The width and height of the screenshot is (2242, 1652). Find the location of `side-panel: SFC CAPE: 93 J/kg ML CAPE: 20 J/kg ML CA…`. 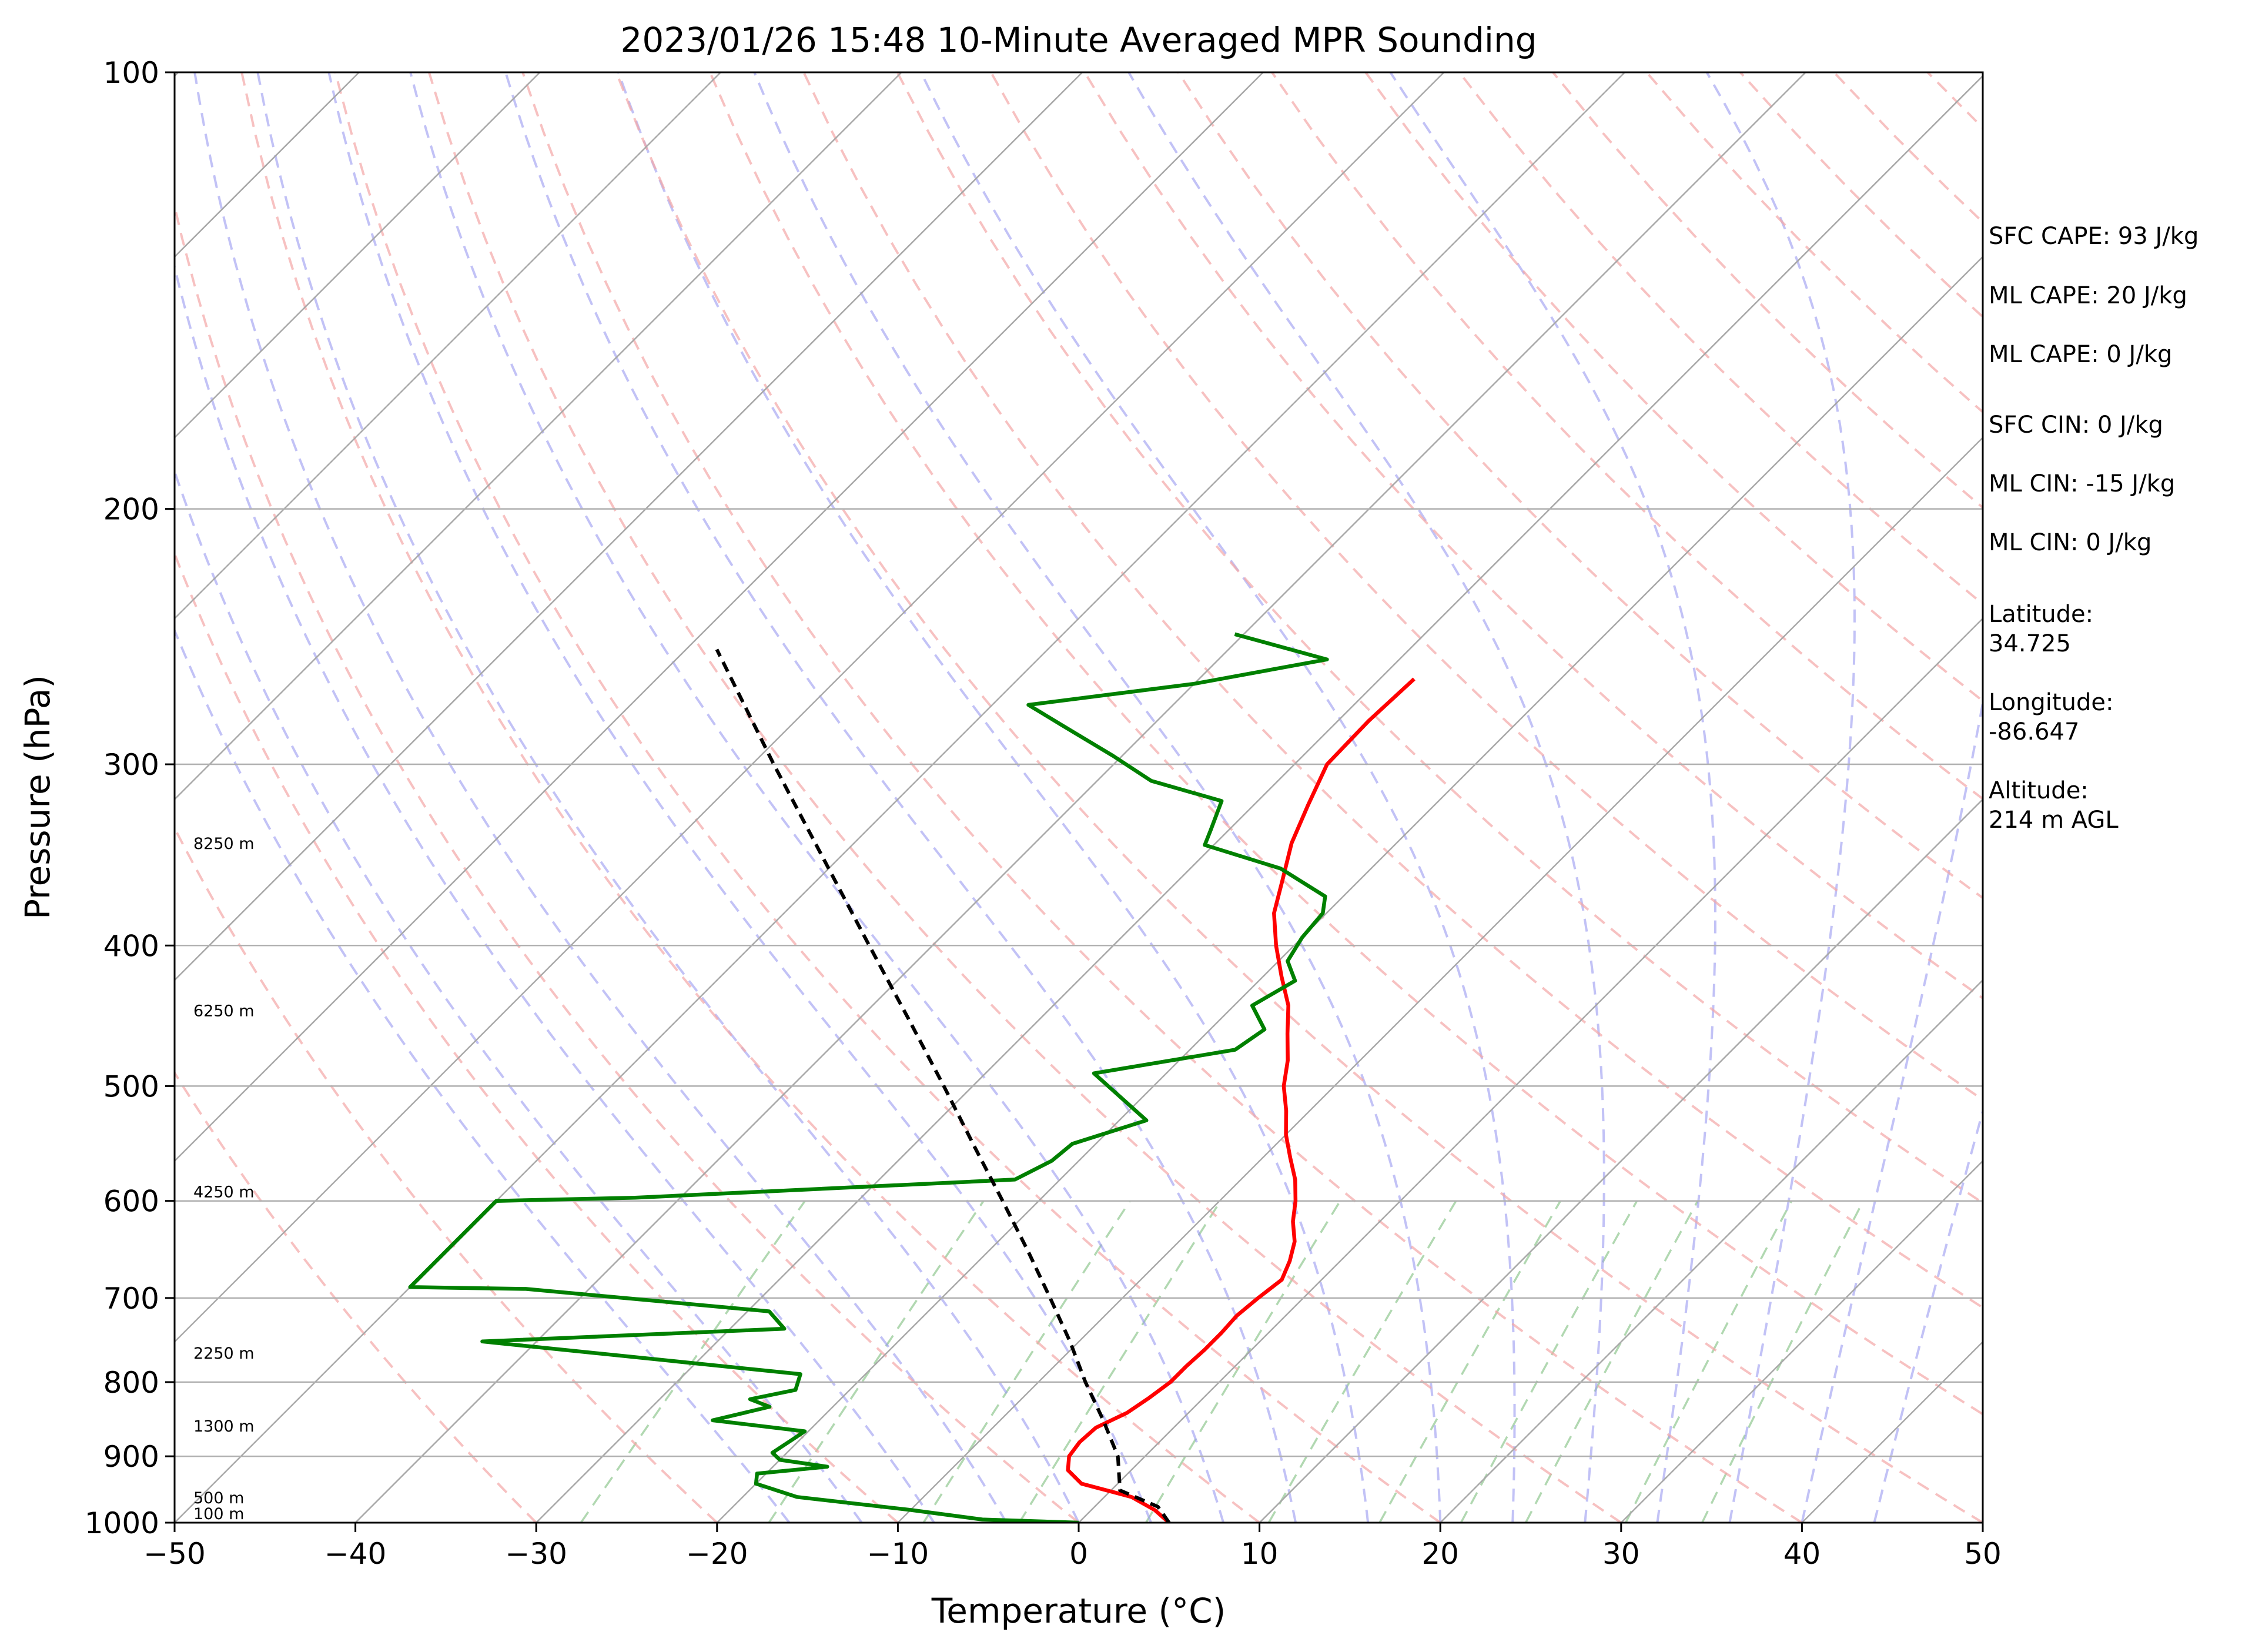

side-panel: SFC CAPE: 93 J/kg ML CAPE: 20 J/kg ML CA… is located at coordinates (2094, 528).